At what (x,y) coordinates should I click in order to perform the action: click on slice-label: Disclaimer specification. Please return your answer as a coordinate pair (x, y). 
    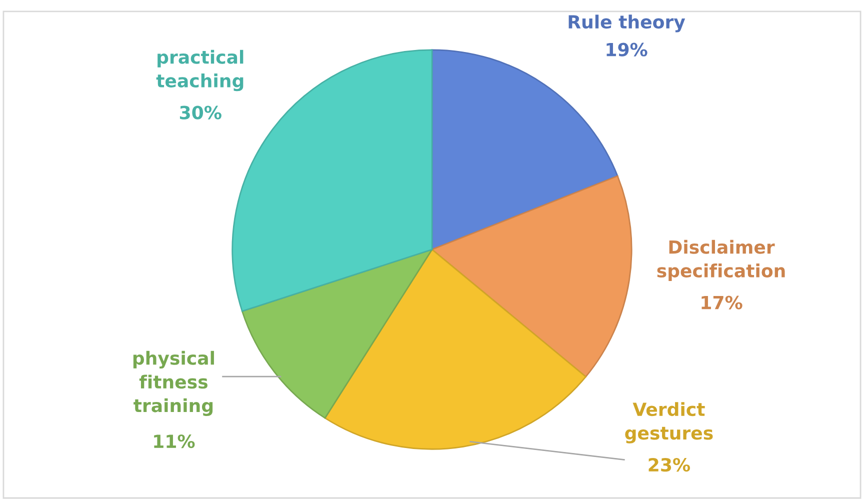
    Looking at the image, I should click on (721, 261).